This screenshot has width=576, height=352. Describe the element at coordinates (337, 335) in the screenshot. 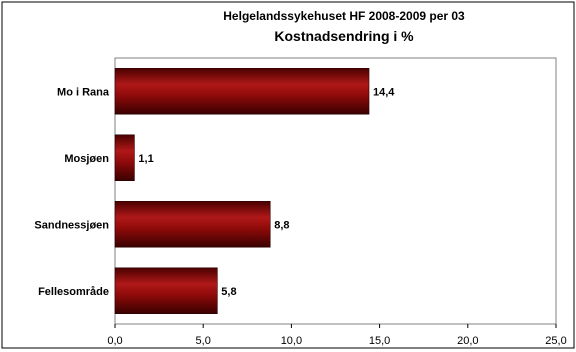

I see `ticks-layer: 0,0 5,0 10,0 15,0 20,0 25,0` at that location.